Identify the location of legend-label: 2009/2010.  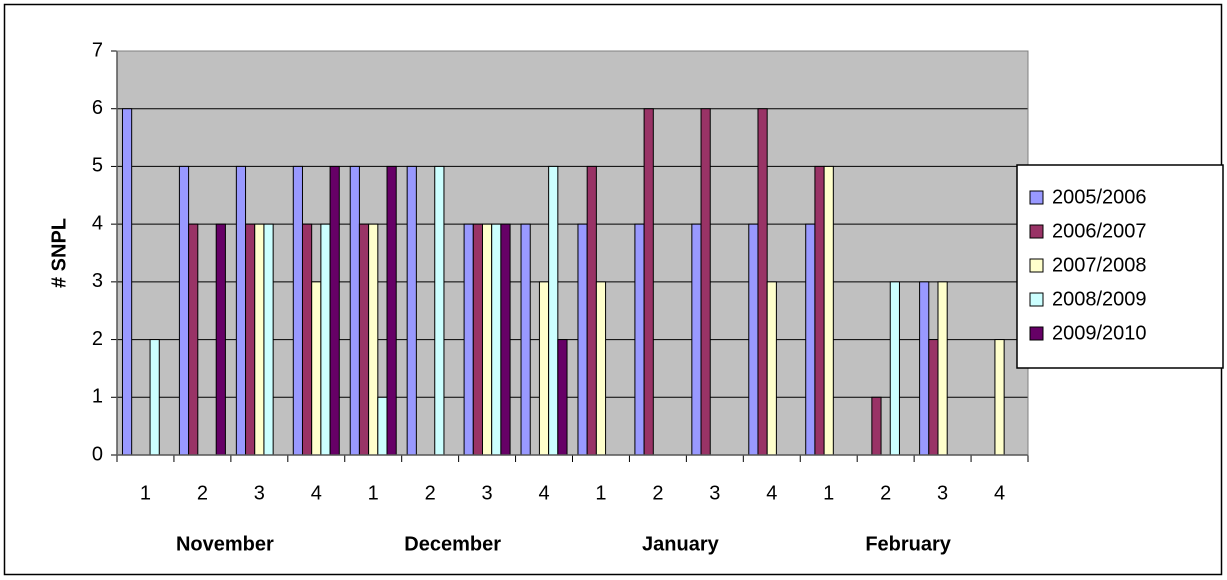
(1099, 333).